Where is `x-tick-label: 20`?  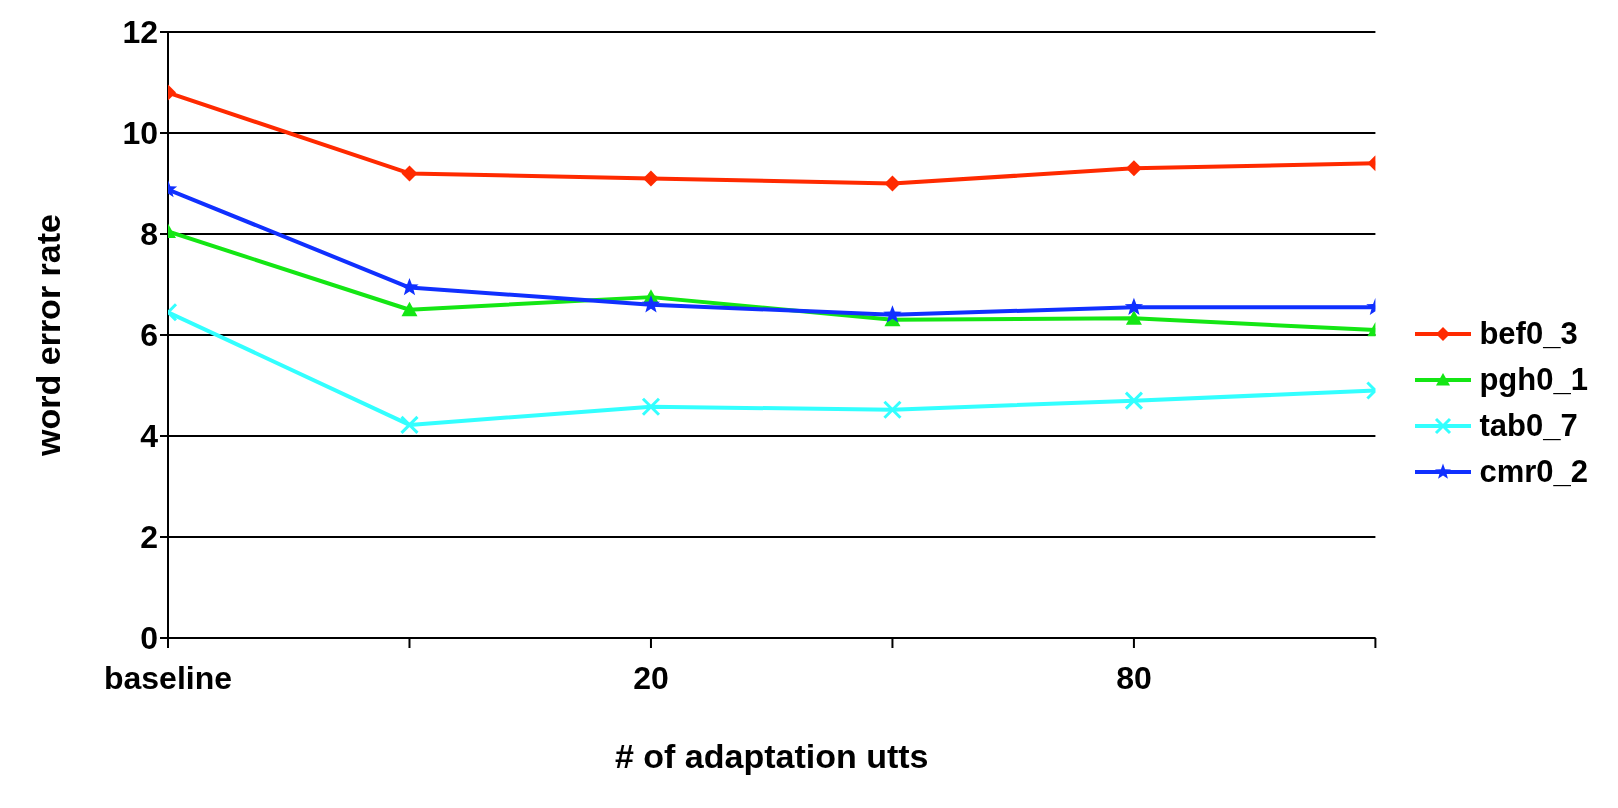
x-tick-label: 20 is located at coordinates (651, 677).